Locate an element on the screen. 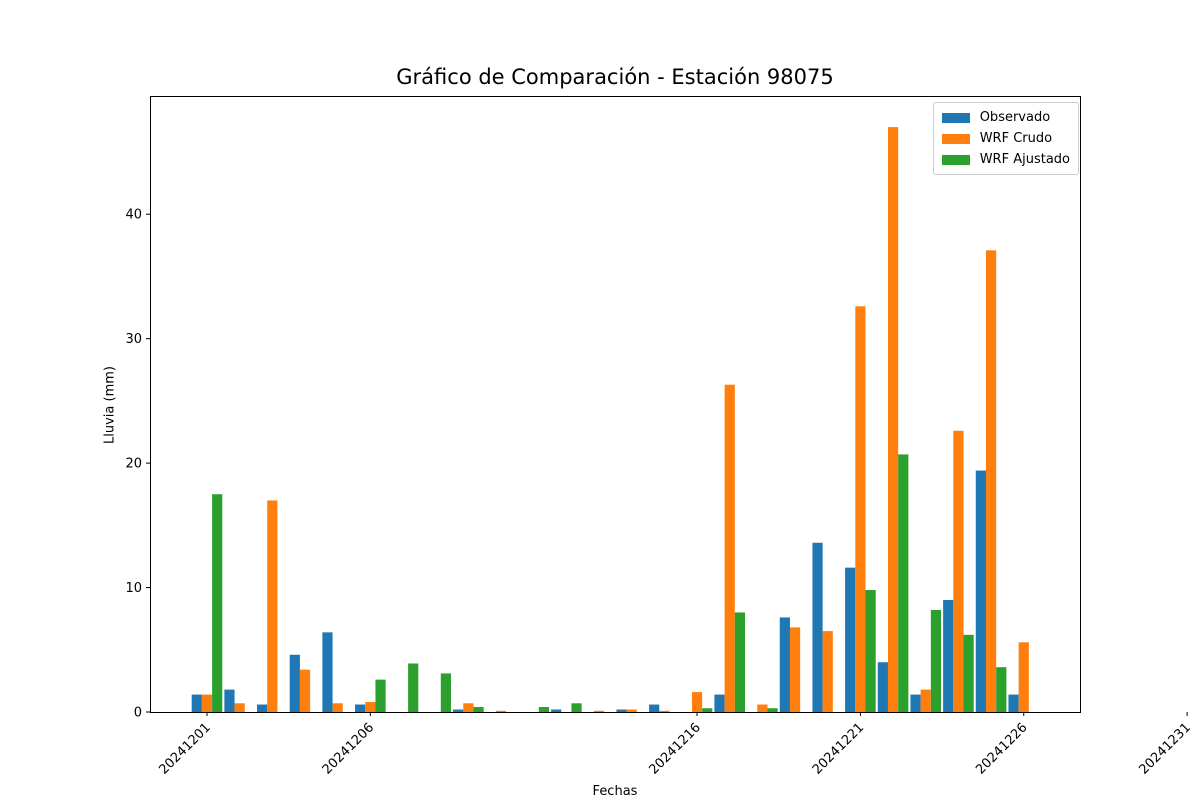  y-tick-label: 20 is located at coordinates (133, 464).